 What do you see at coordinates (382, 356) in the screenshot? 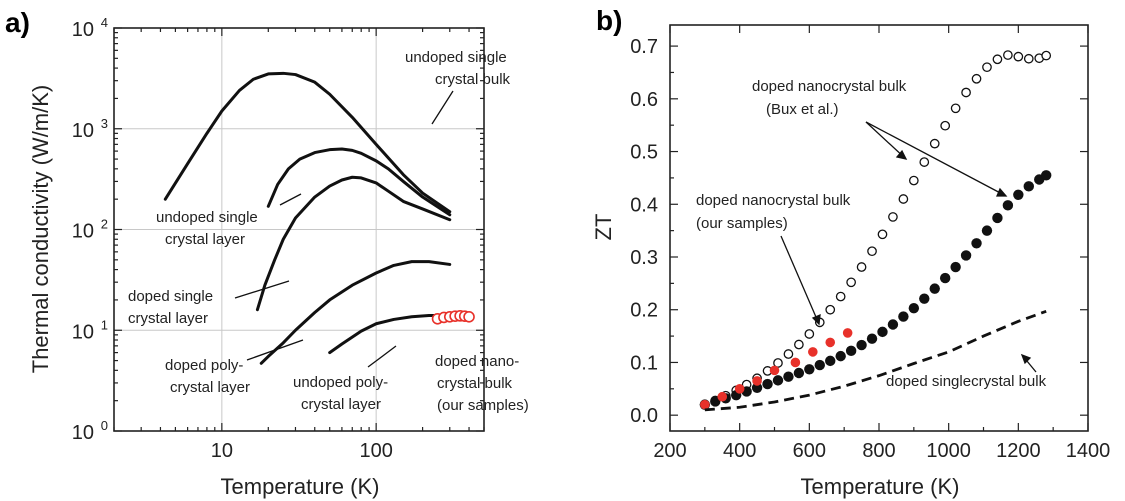
I see `arrow-undoped-poly-crystal-layer` at bounding box center [382, 356].